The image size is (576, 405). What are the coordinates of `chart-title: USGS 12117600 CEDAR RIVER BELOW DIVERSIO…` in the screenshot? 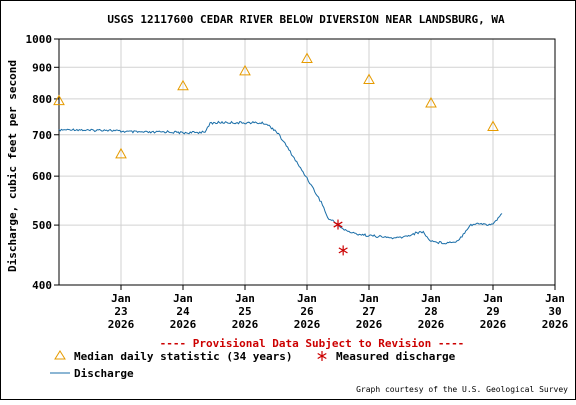 It's located at (306, 19).